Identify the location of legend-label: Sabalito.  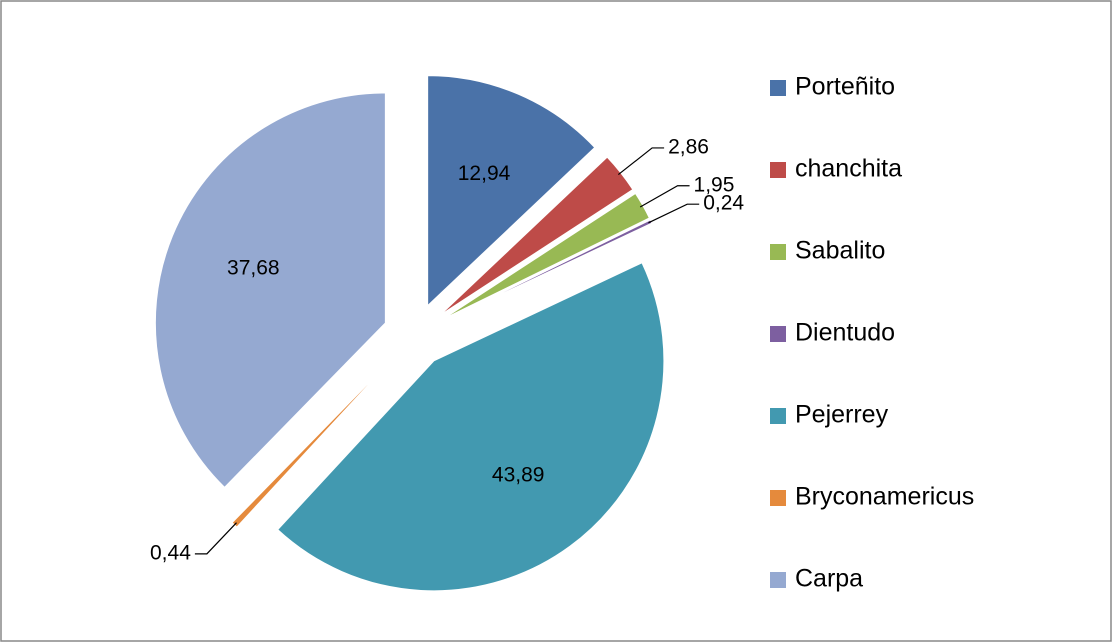
(840, 251).